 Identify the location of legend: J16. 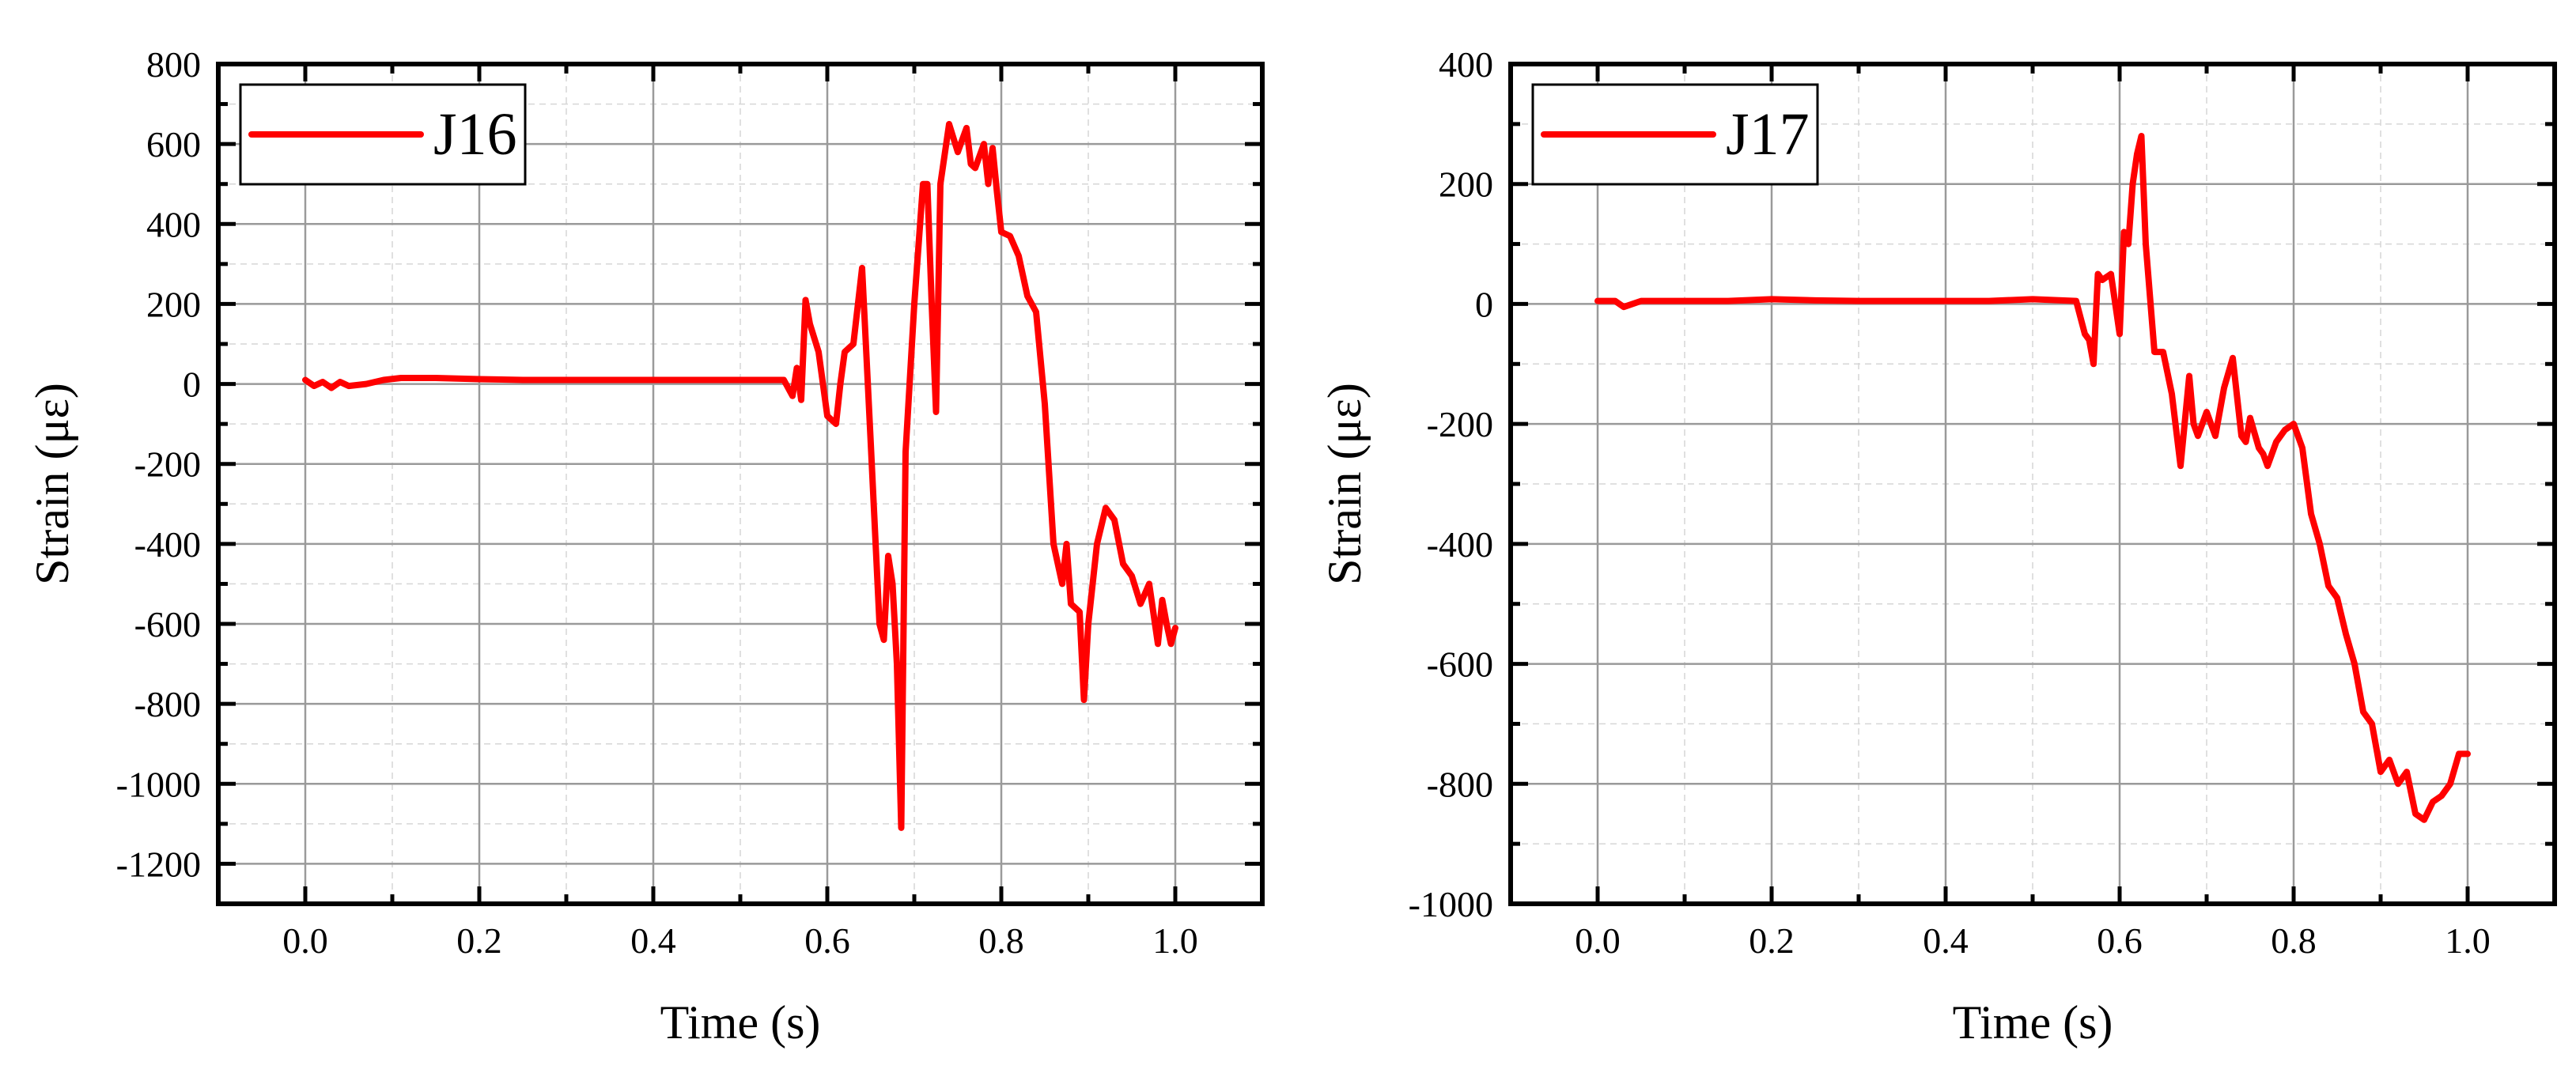
(383, 134).